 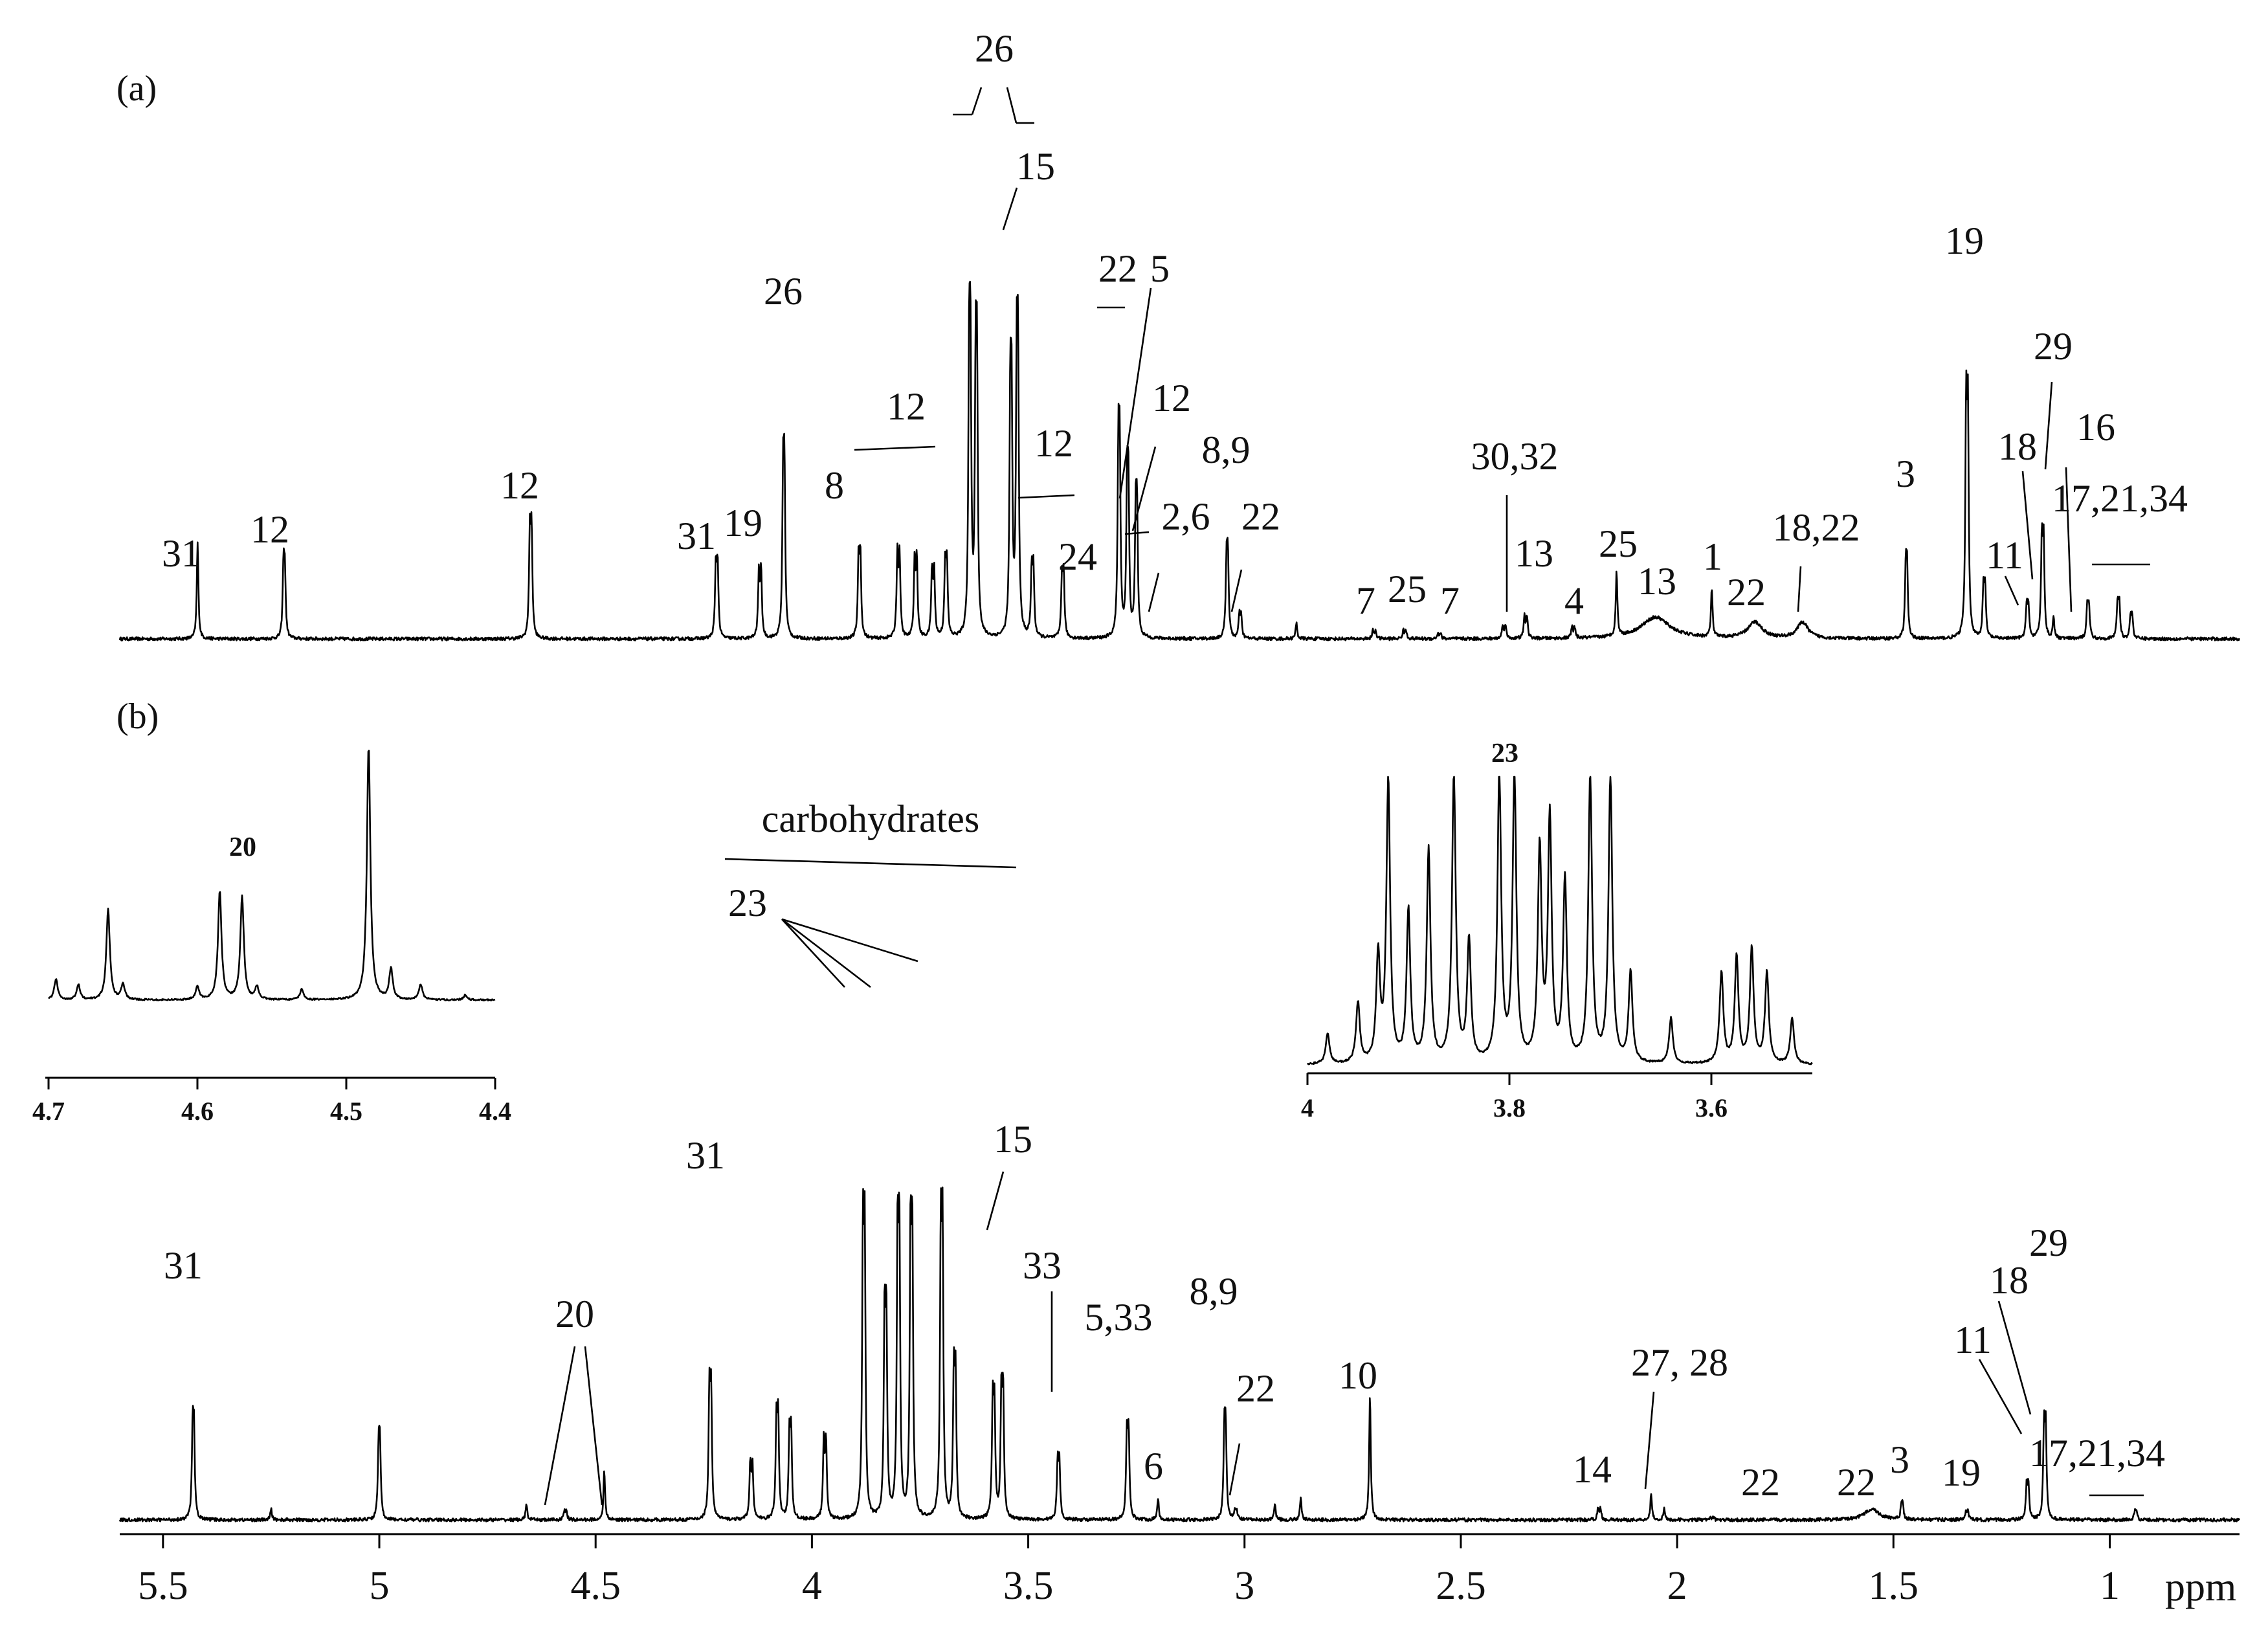 What do you see at coordinates (1119, 1317) in the screenshot?
I see `peak-label: 5,33` at bounding box center [1119, 1317].